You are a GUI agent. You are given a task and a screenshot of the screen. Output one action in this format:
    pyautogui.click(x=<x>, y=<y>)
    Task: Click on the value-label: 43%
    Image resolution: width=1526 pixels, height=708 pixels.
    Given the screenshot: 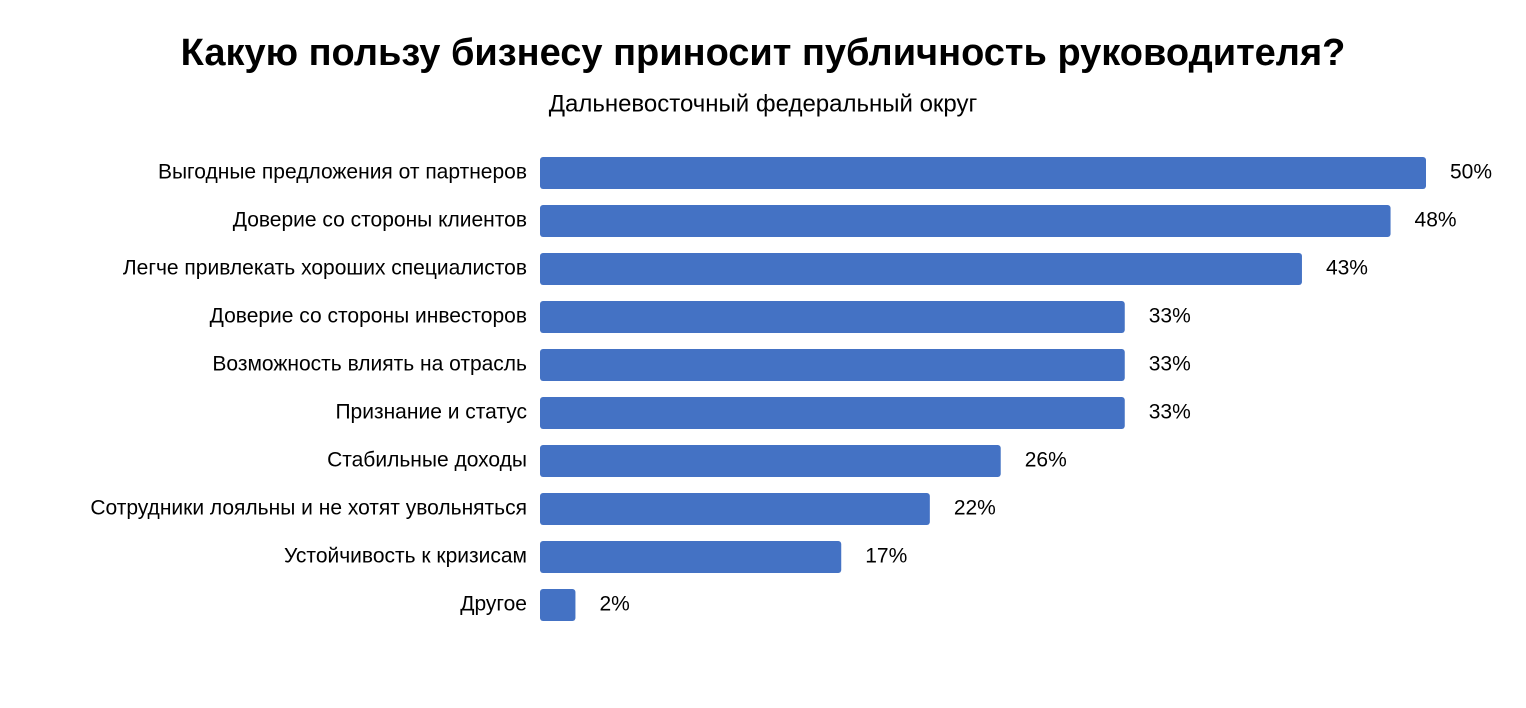 What is the action you would take?
    pyautogui.click(x=1347, y=268)
    